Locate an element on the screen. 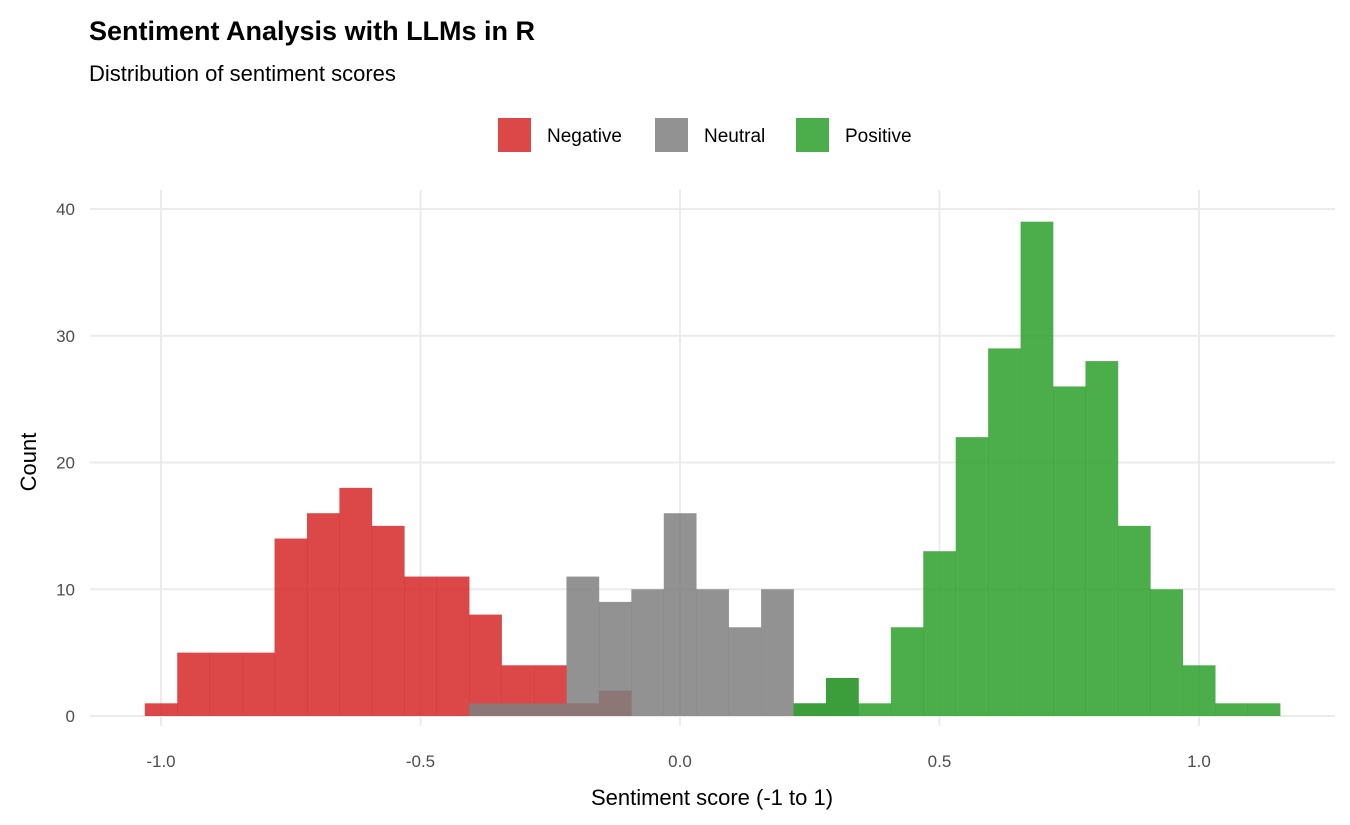  legend-item-positive: Positive is located at coordinates (854, 135).